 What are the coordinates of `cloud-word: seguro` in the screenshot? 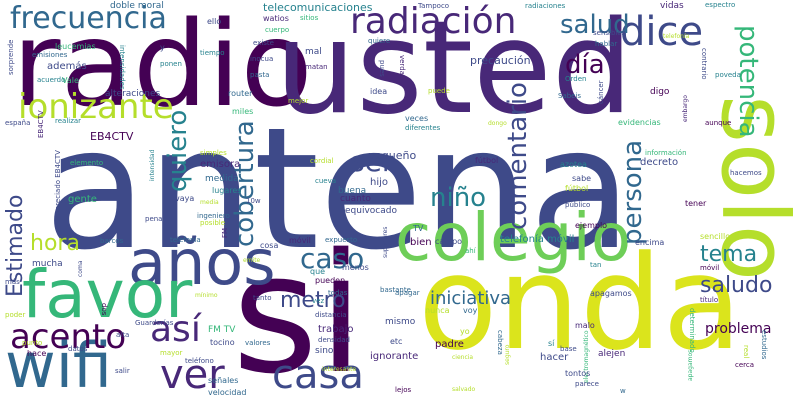 It's located at (507, 354).